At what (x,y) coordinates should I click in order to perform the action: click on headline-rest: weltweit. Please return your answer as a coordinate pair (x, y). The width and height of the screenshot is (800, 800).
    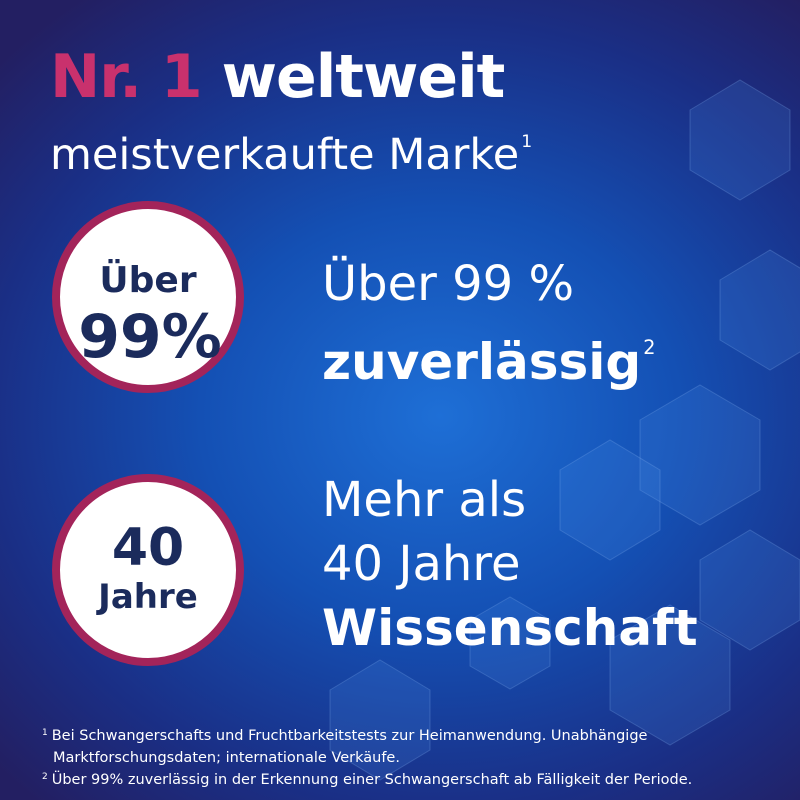
    Looking at the image, I should click on (363, 77).